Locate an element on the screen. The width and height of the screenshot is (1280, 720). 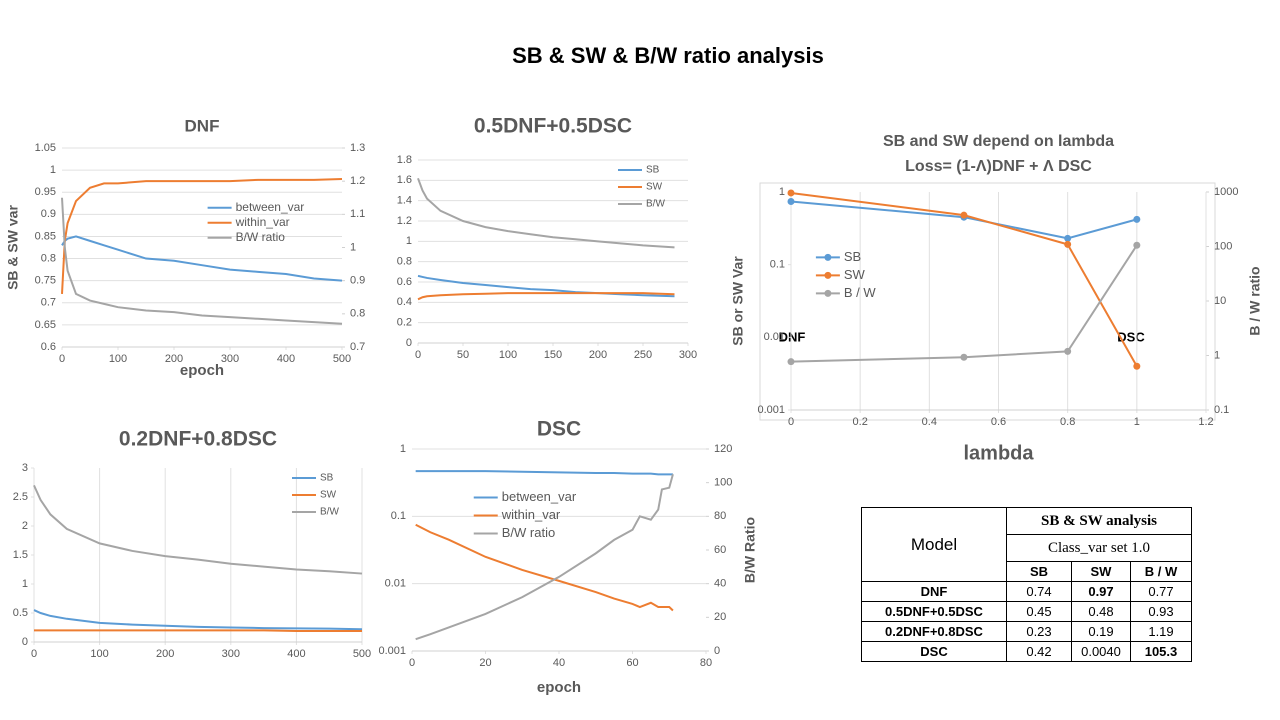
y2-tick-label: 1.3 is located at coordinates (357, 148).